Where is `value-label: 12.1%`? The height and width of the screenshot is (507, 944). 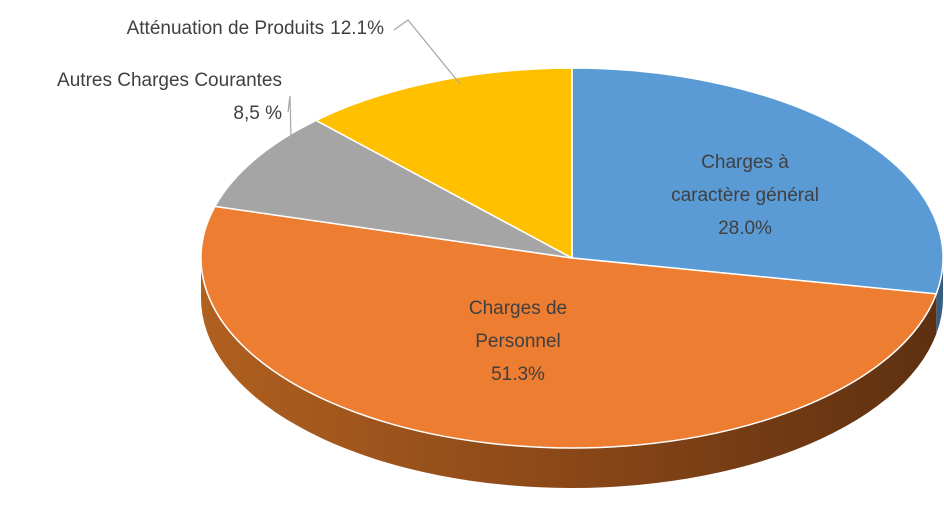
value-label: 12.1% is located at coordinates (357, 28).